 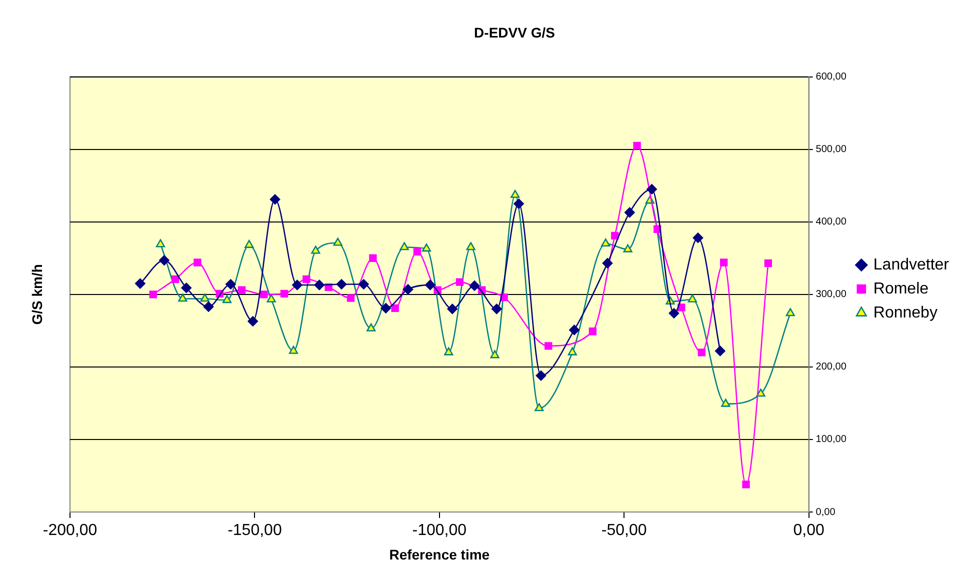 What do you see at coordinates (905, 313) in the screenshot?
I see `legend-label: Ronneby` at bounding box center [905, 313].